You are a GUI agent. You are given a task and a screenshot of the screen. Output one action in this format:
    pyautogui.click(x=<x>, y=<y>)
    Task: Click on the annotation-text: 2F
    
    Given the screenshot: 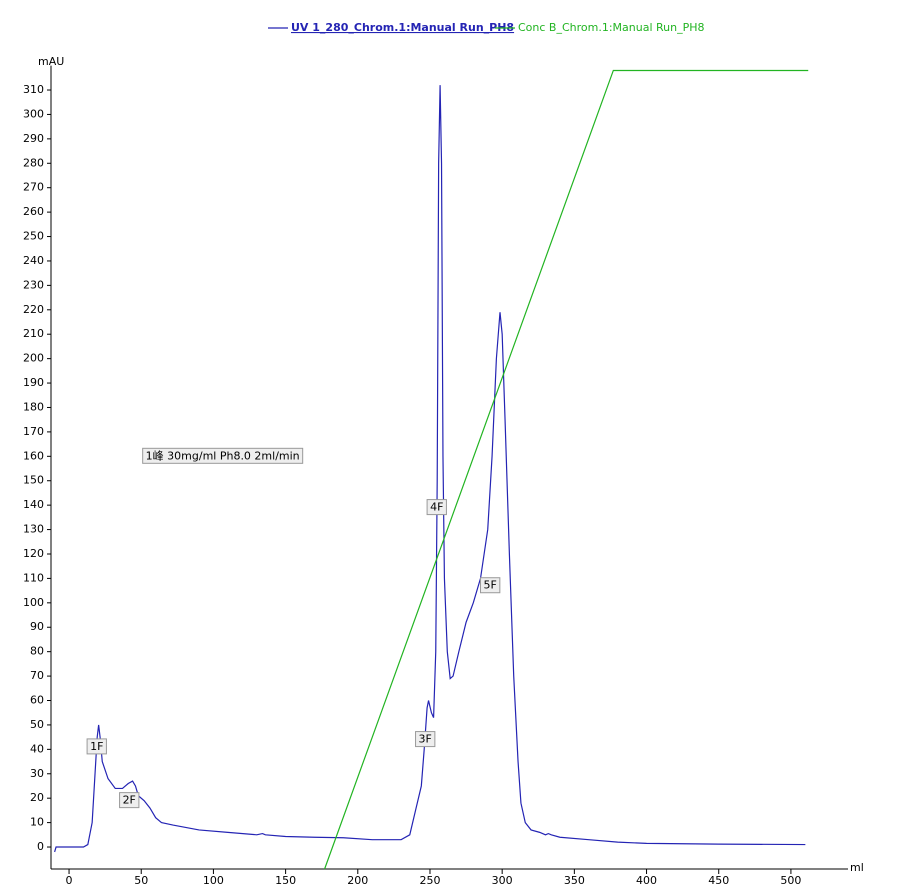 What is the action you would take?
    pyautogui.click(x=129, y=800)
    